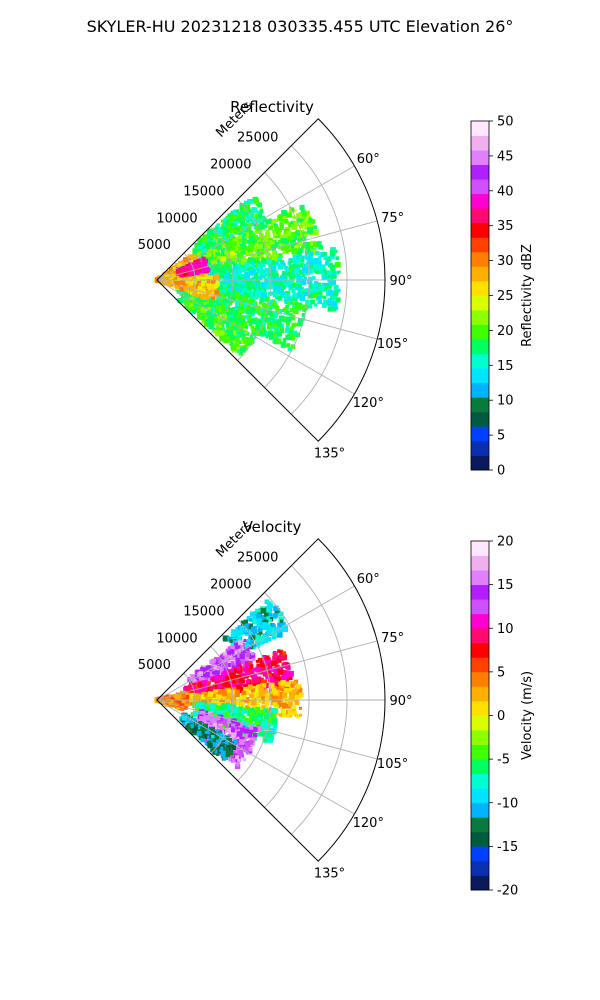 This screenshot has height=1000, width=600. What do you see at coordinates (505, 122) in the screenshot?
I see `colorbar-tick-label: 50` at bounding box center [505, 122].